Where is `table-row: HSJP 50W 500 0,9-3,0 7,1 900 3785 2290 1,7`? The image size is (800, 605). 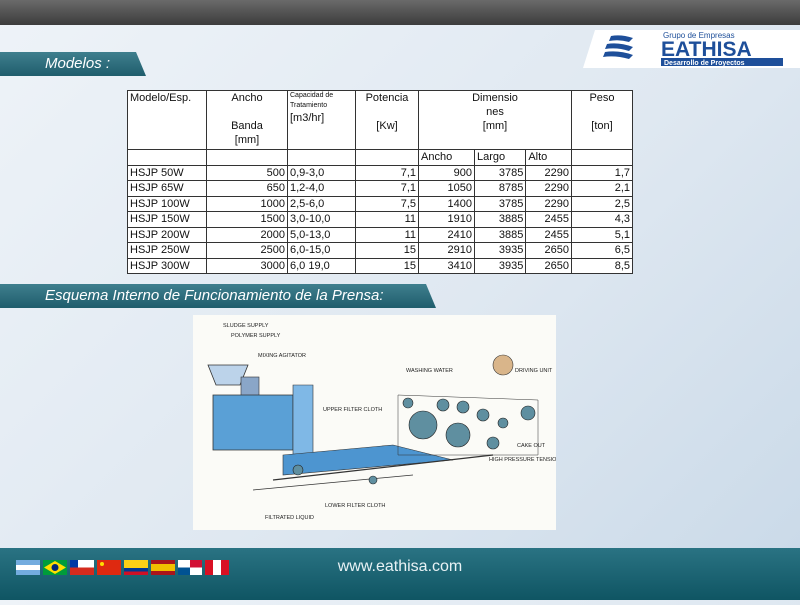
table-row: HSJP 50W 500 0,9-3,0 7,1 900 3785 2290 1,7 is located at coordinates (380, 172).